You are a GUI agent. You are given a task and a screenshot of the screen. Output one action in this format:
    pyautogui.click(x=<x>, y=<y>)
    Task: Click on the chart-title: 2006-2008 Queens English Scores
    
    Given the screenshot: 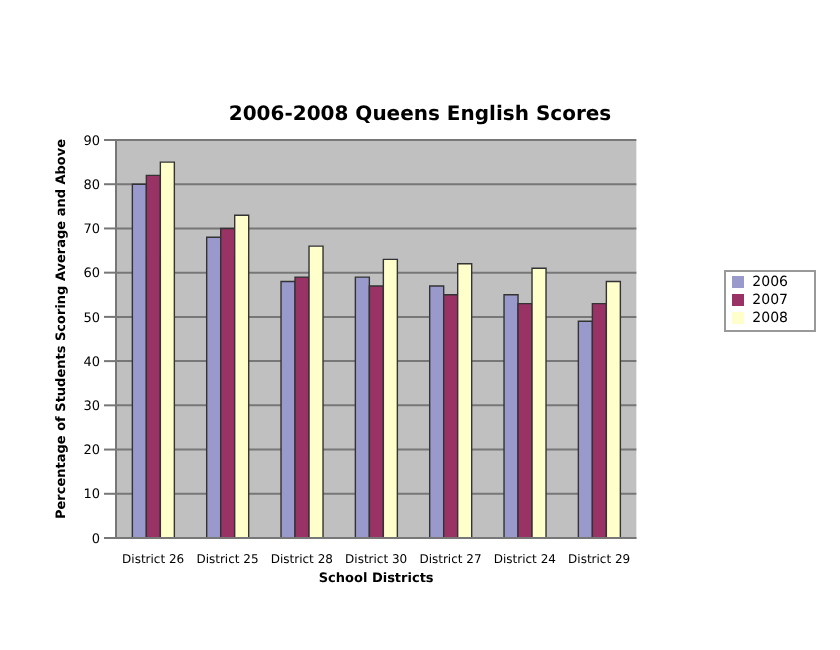 What is the action you would take?
    pyautogui.click(x=420, y=115)
    